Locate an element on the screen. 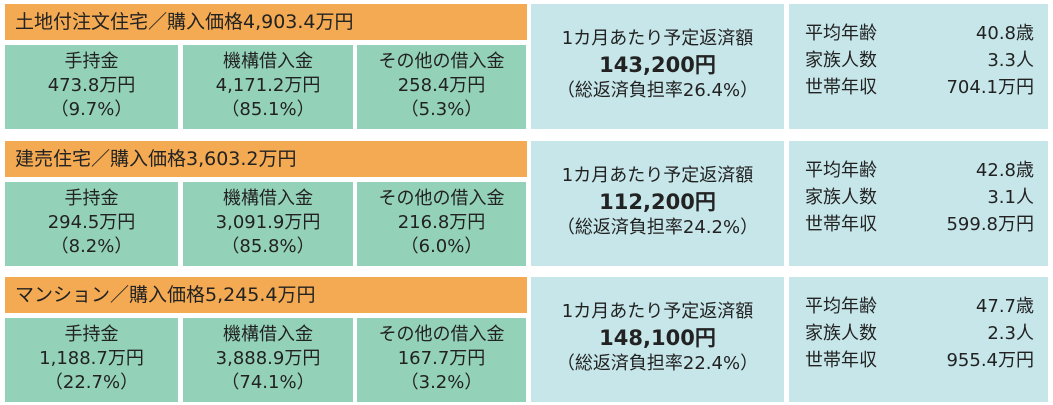 This screenshot has height=405, width=1053. cell-amount: 3,888.9万円 is located at coordinates (268, 358).